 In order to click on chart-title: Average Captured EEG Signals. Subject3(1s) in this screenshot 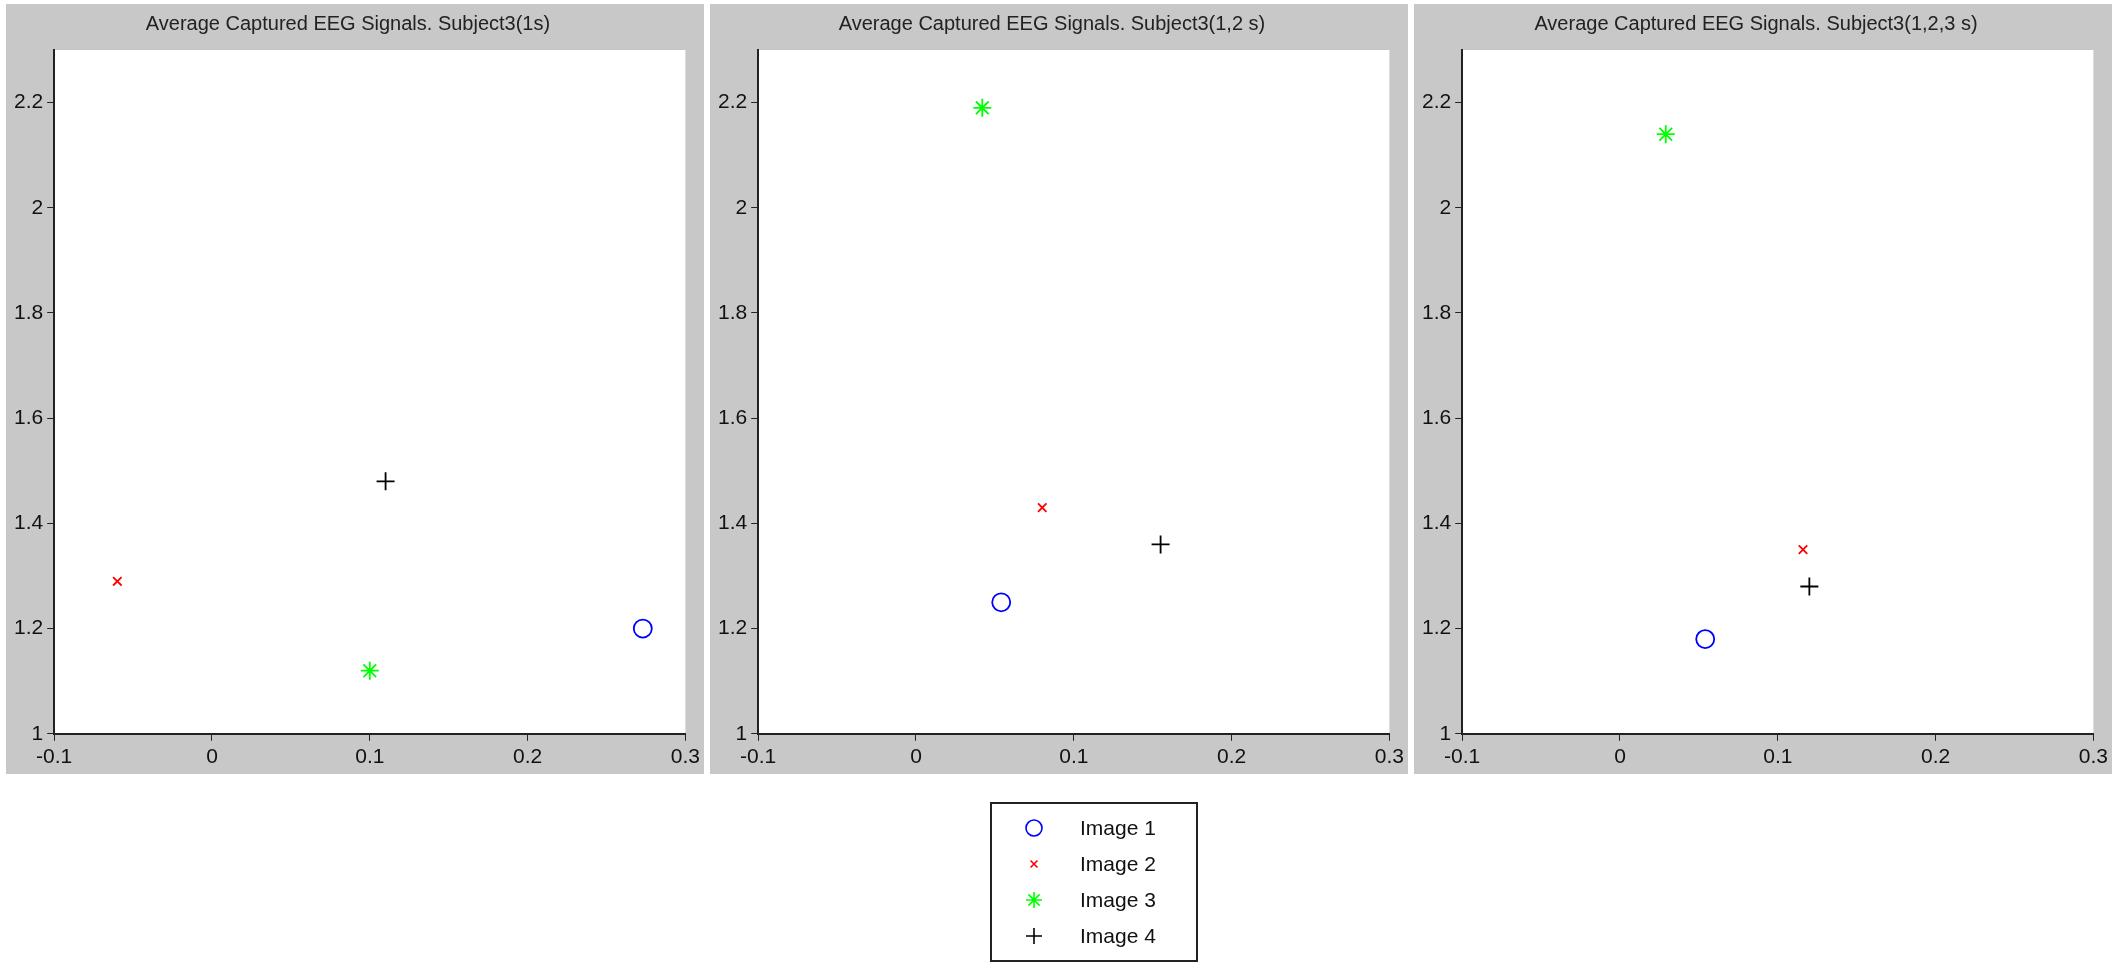, I will do `click(348, 22)`.